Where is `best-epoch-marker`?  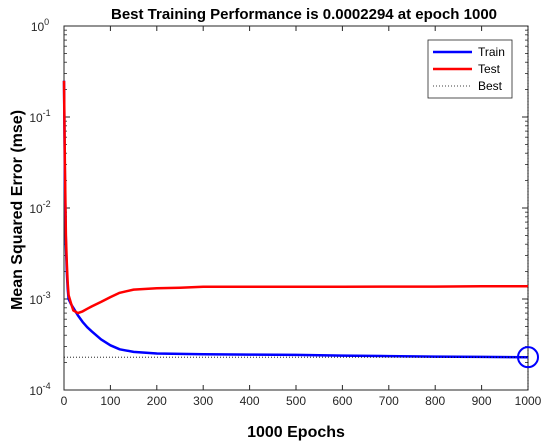
best-epoch-marker is located at coordinates (528, 357).